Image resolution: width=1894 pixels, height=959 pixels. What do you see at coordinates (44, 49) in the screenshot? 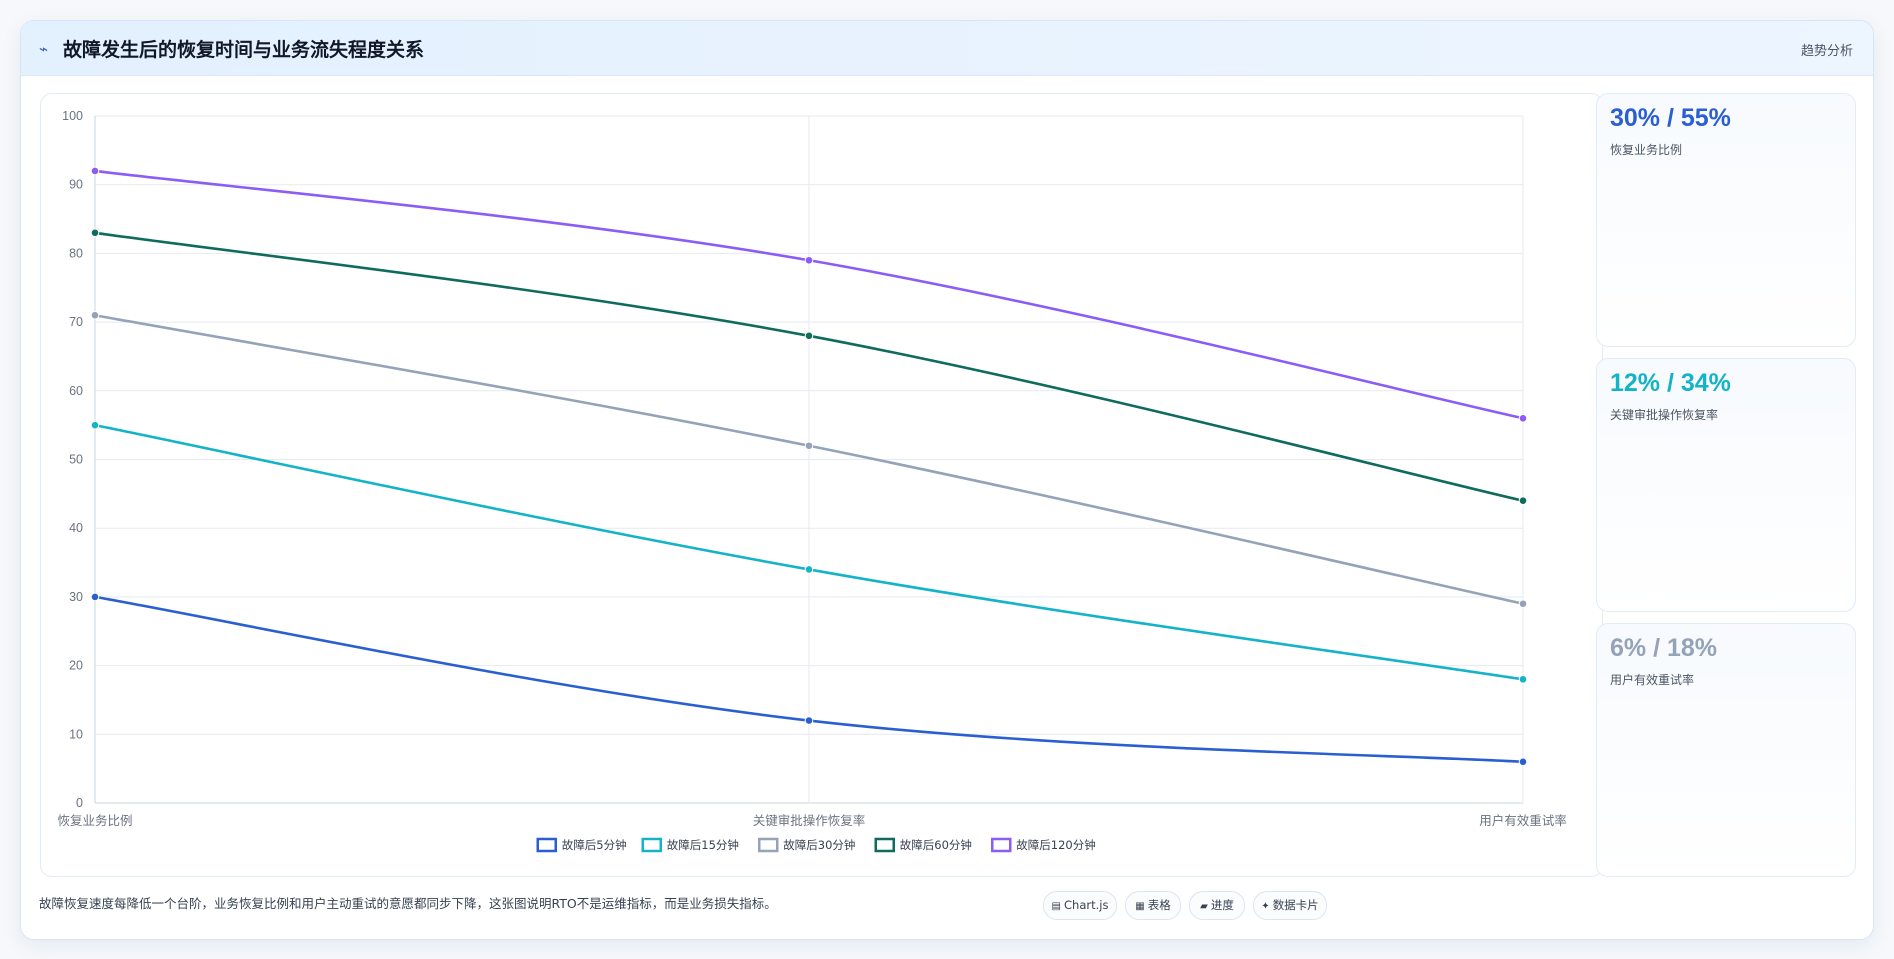
I see `chart-line-icon: ⌁` at bounding box center [44, 49].